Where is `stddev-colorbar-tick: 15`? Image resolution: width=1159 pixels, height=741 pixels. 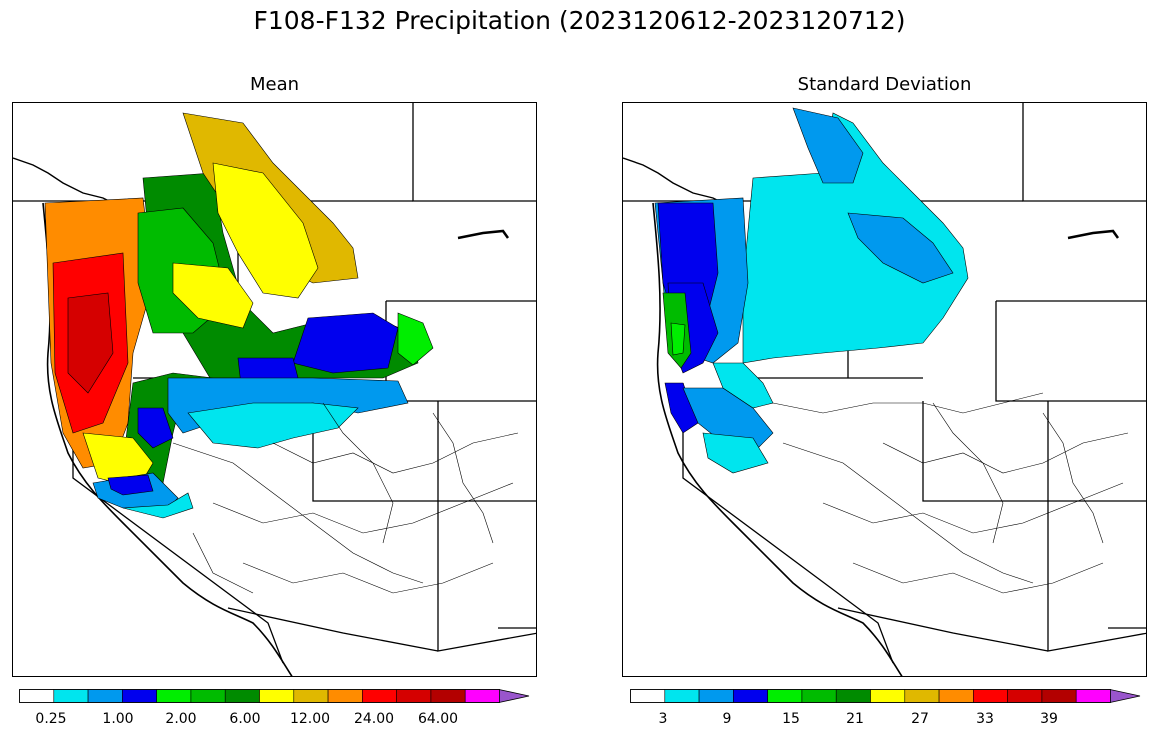
stddev-colorbar-tick: 15 is located at coordinates (791, 719).